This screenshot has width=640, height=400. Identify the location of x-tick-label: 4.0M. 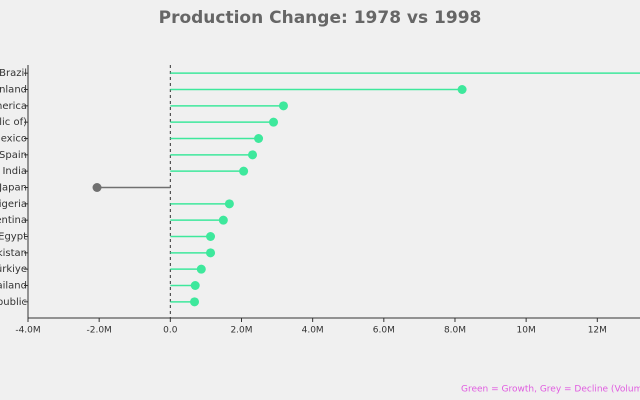
(313, 331).